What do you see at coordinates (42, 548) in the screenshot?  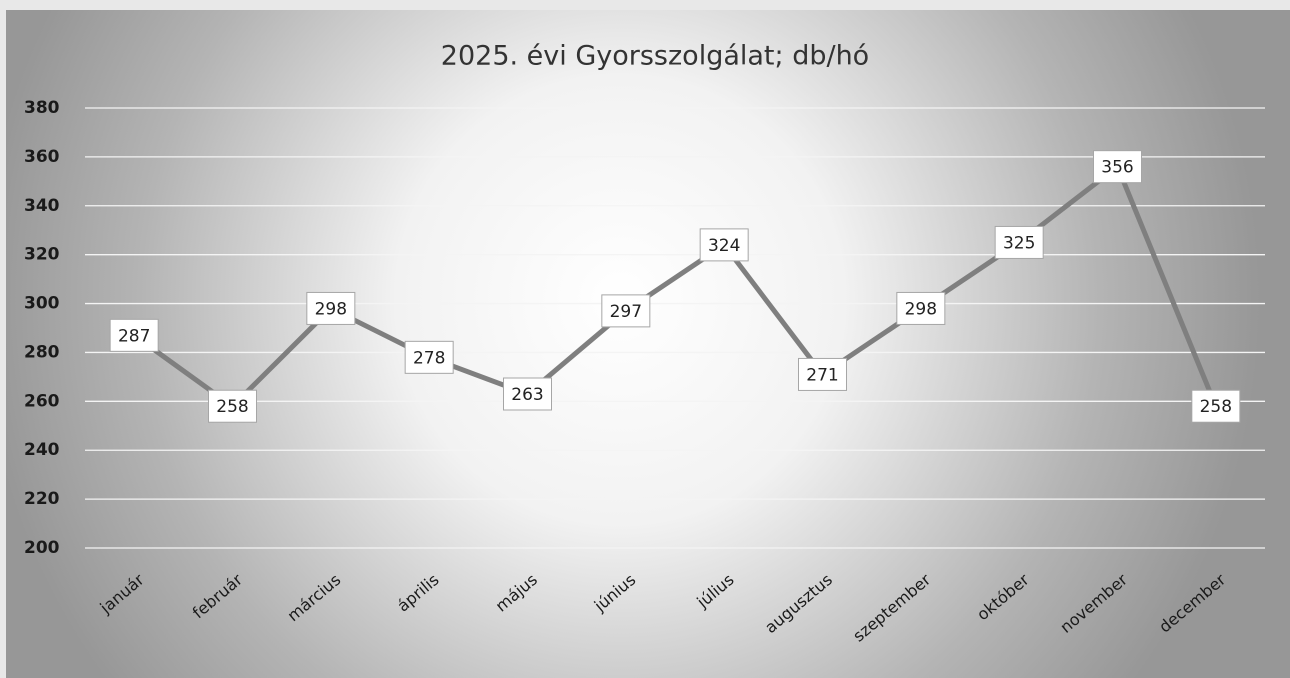 I see `y-tick-label: 200` at bounding box center [42, 548].